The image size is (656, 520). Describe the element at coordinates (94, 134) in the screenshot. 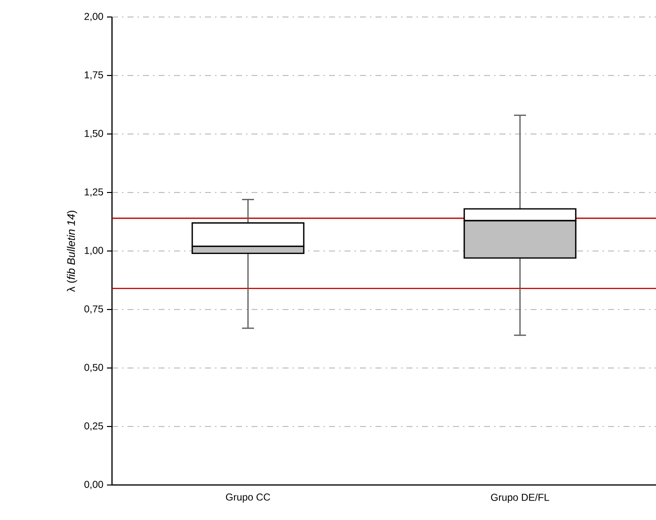

I see `y-tick-label: 1,50` at that location.